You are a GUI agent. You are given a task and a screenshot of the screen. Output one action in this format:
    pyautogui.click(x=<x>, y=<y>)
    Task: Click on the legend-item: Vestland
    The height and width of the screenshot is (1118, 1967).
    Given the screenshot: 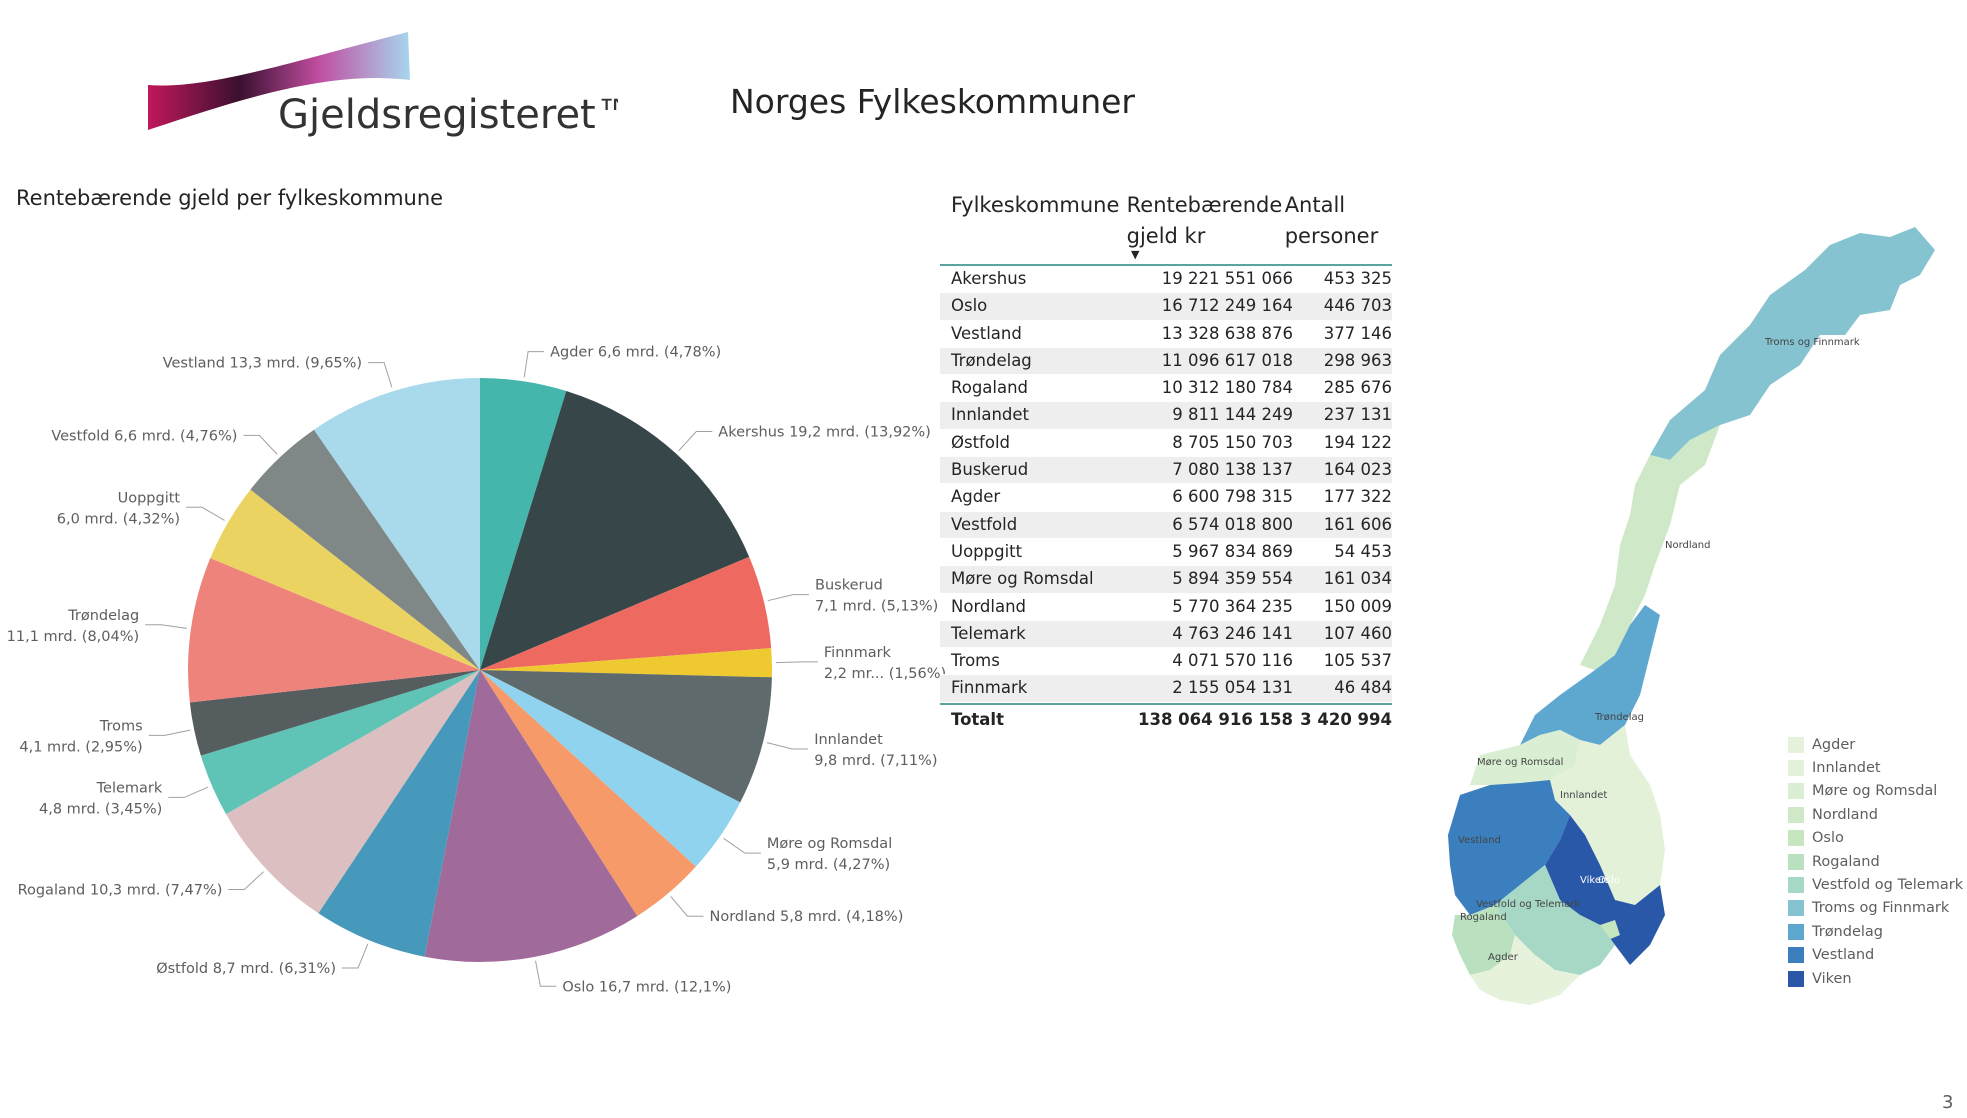 What is the action you would take?
    pyautogui.click(x=1875, y=955)
    